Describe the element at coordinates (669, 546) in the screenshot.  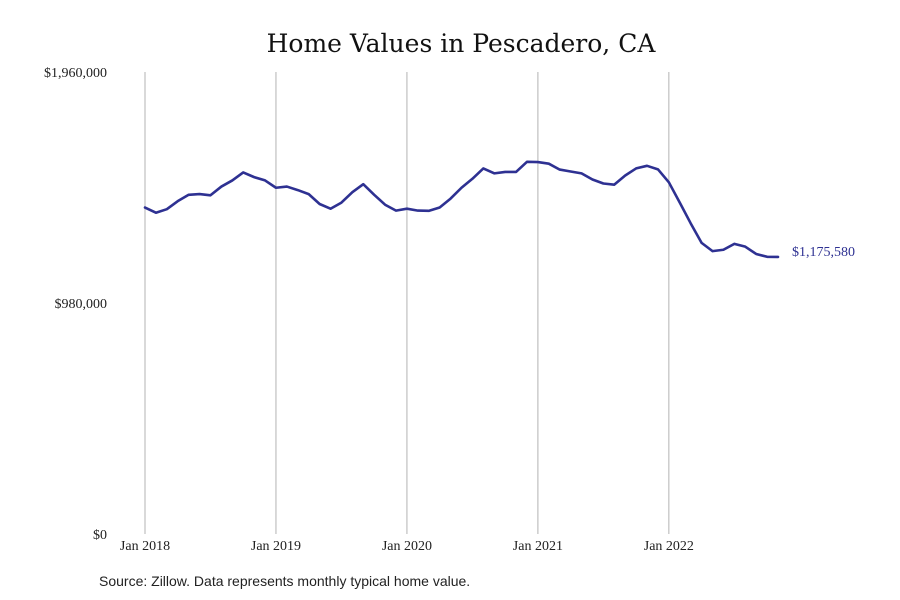
I see `x-tick-label: Jan 2022` at that location.